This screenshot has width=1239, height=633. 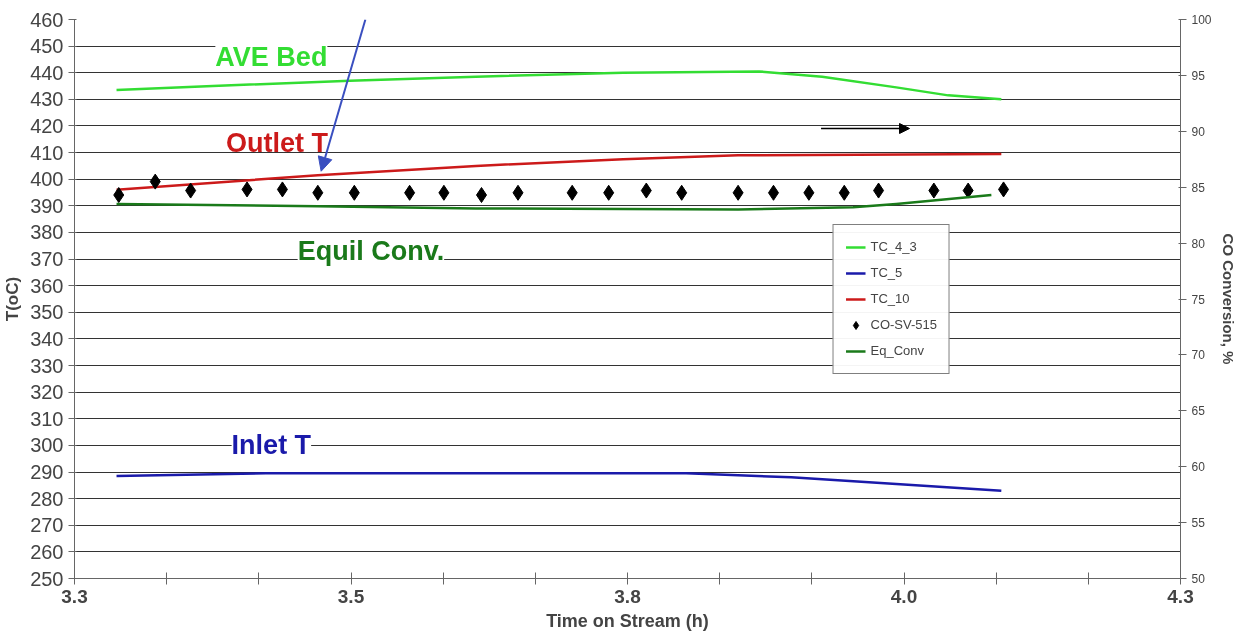 What do you see at coordinates (74, 596) in the screenshot?
I see `x-tick-label: 3.3` at bounding box center [74, 596].